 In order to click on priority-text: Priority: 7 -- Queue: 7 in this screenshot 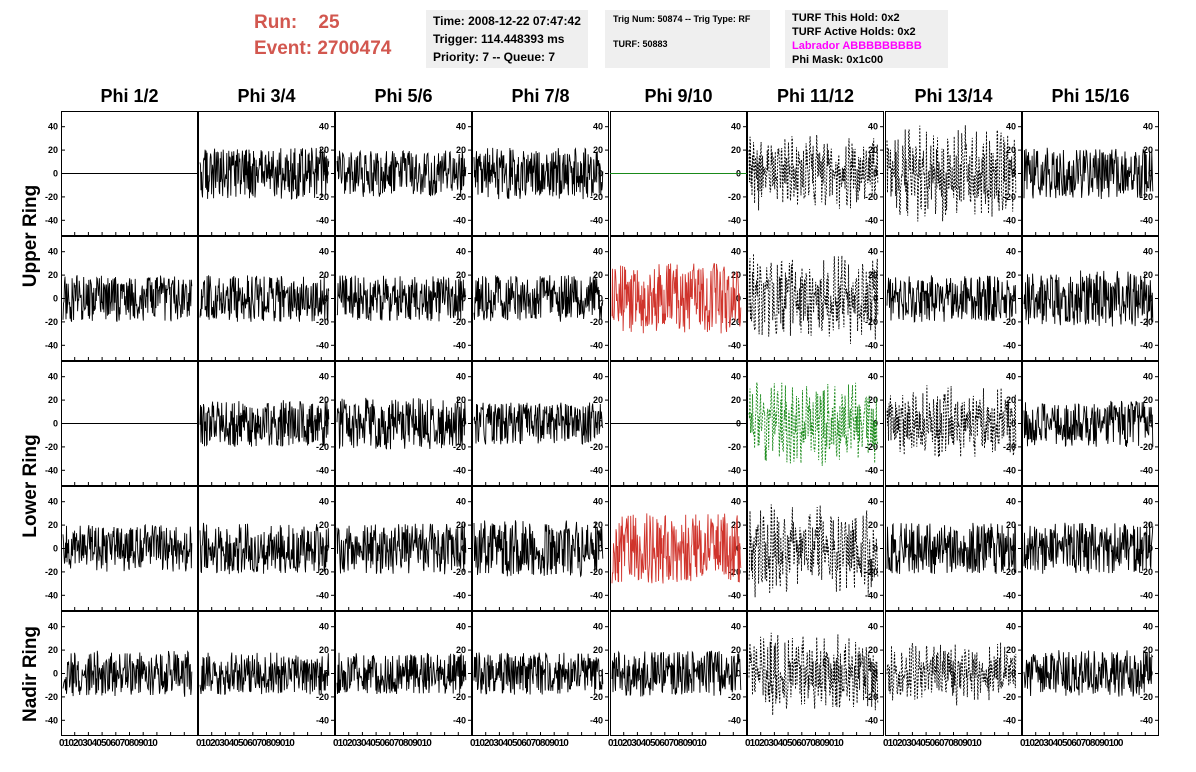, I will do `click(494, 57)`.